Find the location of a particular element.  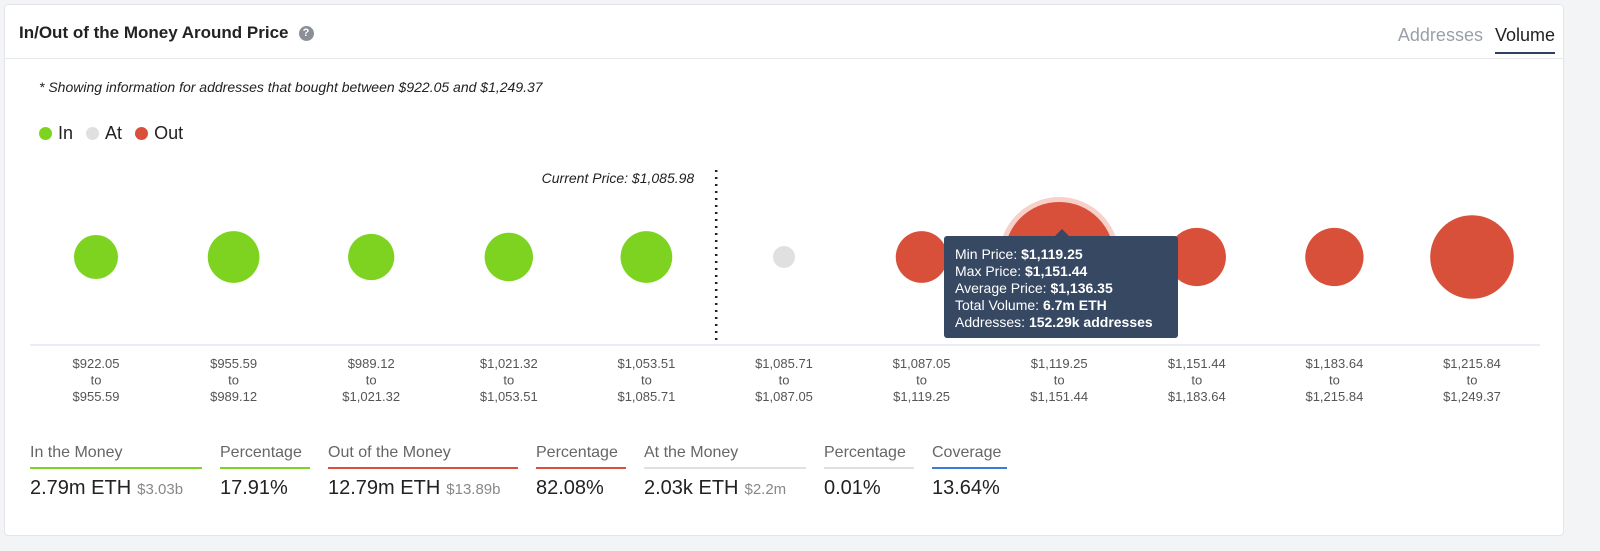

stat-value: 2.79m ETH is located at coordinates (81, 488).